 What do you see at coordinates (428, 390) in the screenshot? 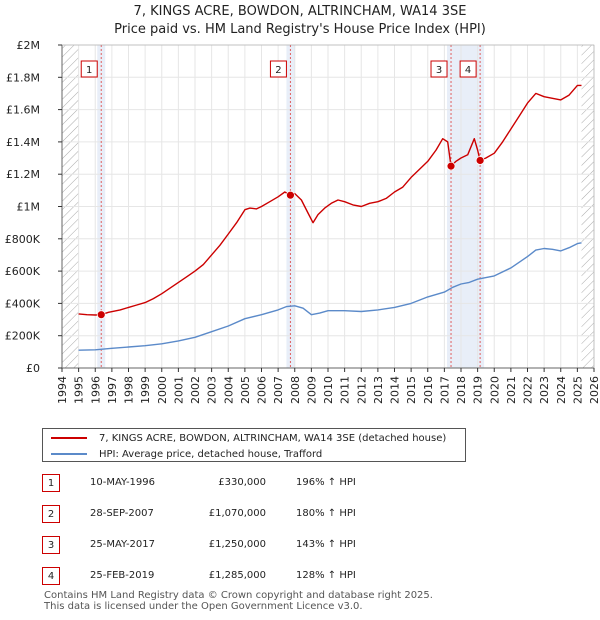
I see `x-tick-label: 2016` at bounding box center [428, 390].